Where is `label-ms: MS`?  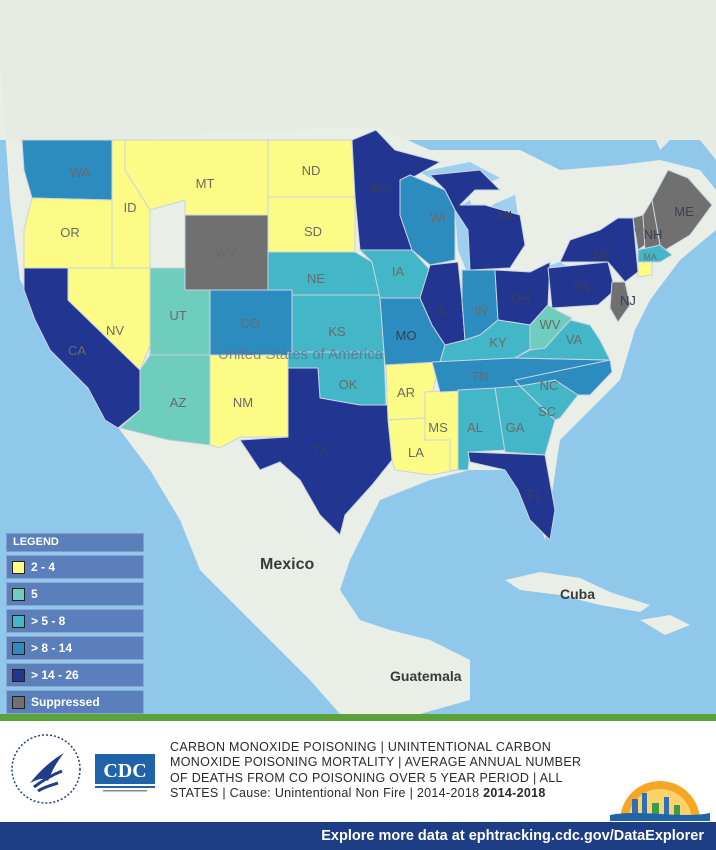 label-ms: MS is located at coordinates (438, 427).